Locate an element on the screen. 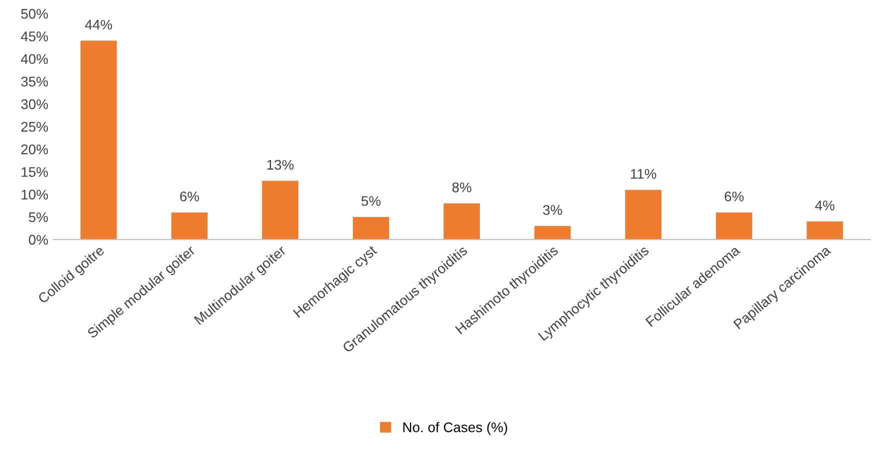 The height and width of the screenshot is (452, 888). y-tick-label: 10% is located at coordinates (35, 195).